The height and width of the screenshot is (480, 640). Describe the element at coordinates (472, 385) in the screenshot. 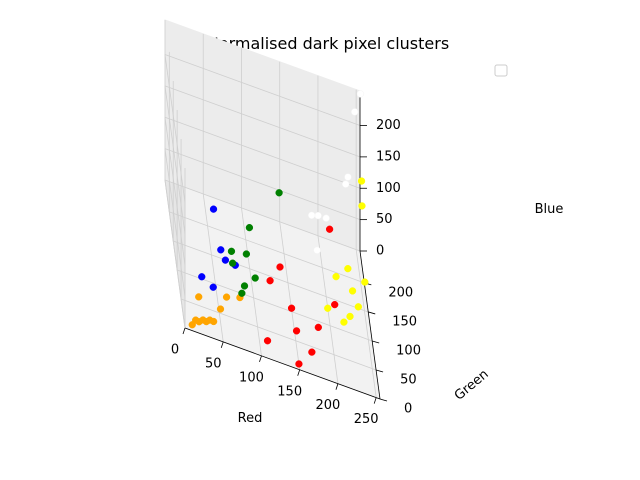

I see `y-axis-label: Green` at that location.